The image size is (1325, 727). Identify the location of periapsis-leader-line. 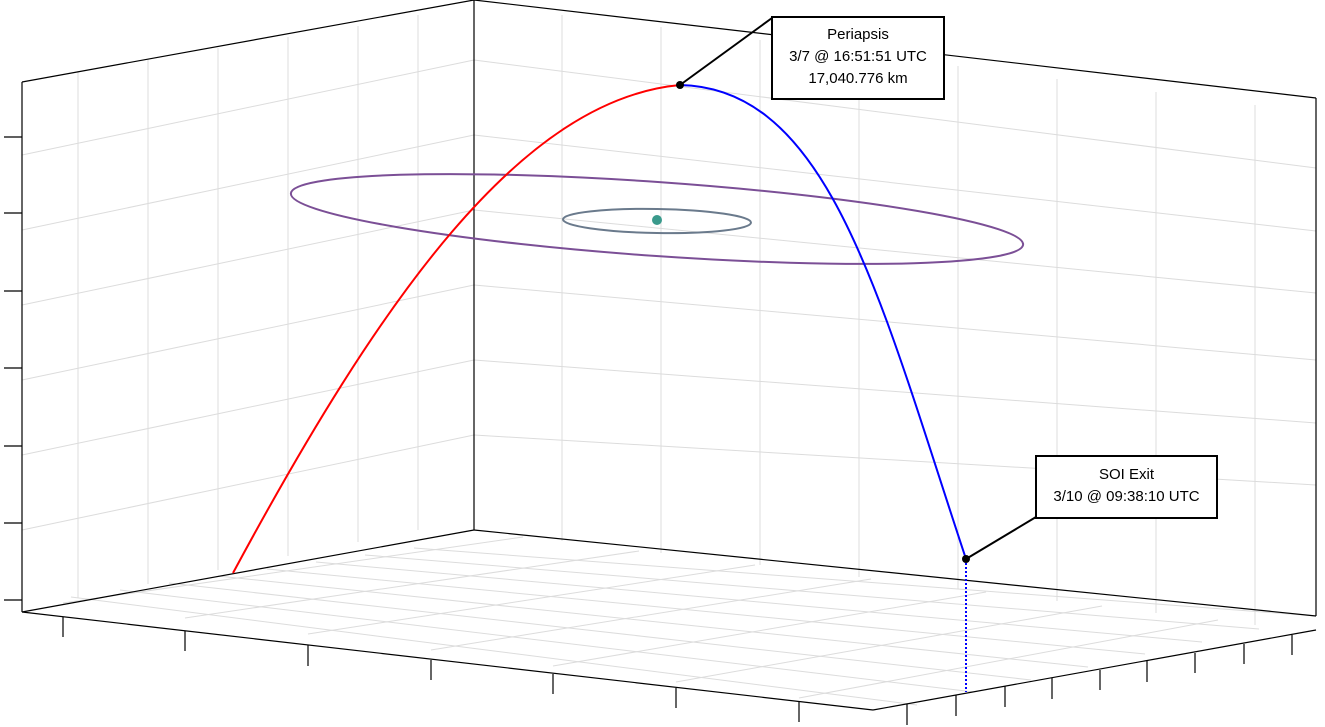
(726, 51).